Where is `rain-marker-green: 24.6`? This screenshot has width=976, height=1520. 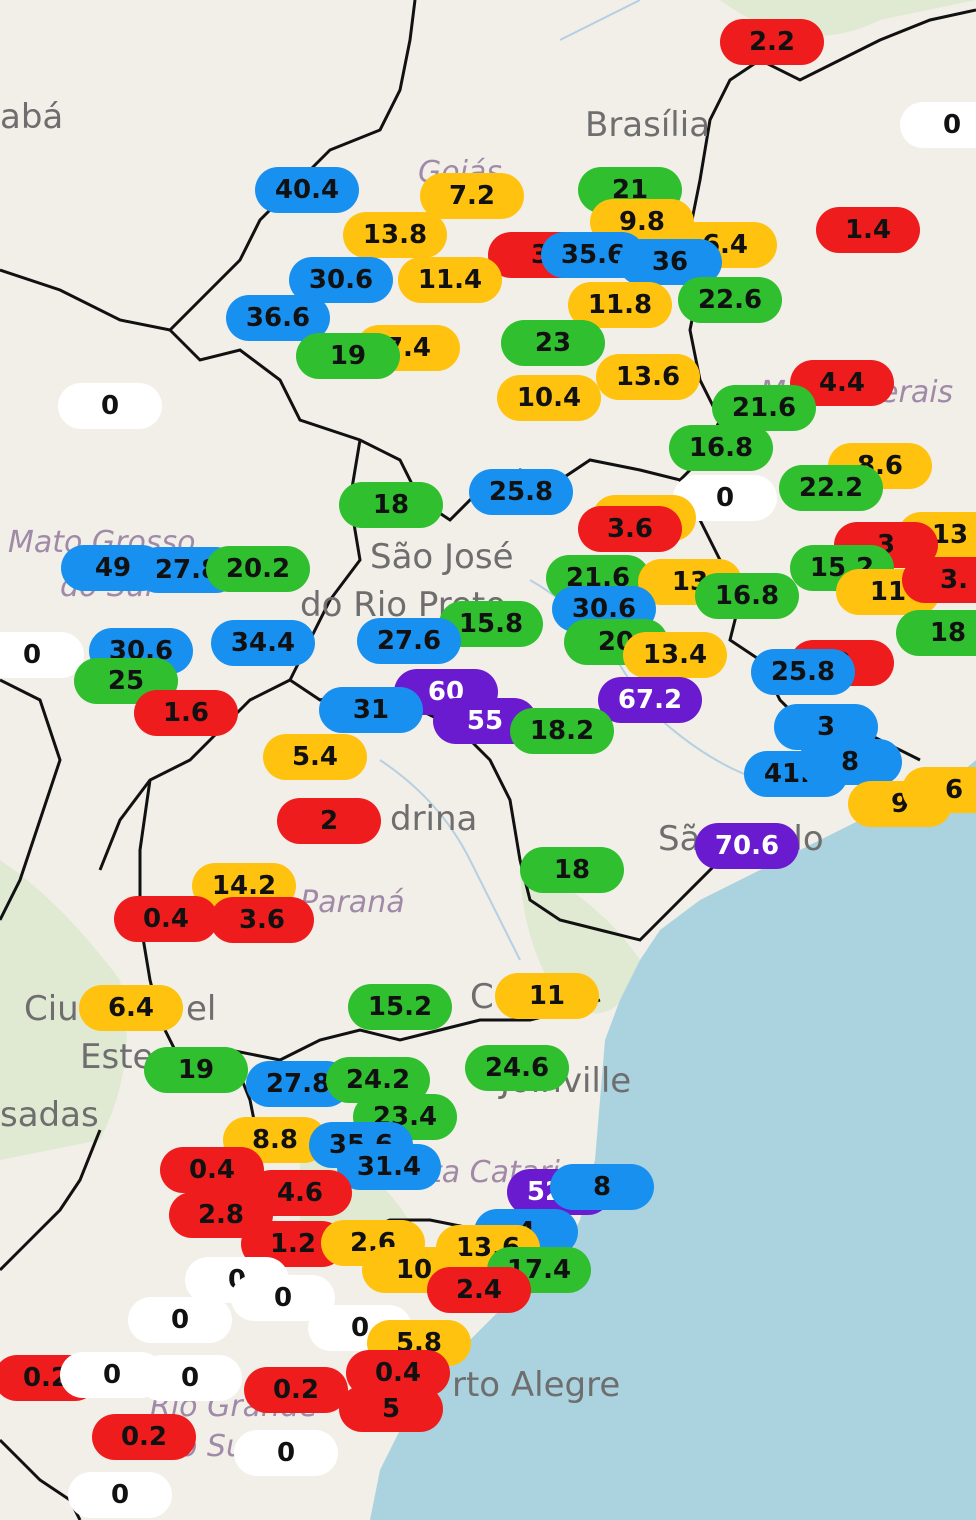 rain-marker-green: 24.6 is located at coordinates (517, 1068).